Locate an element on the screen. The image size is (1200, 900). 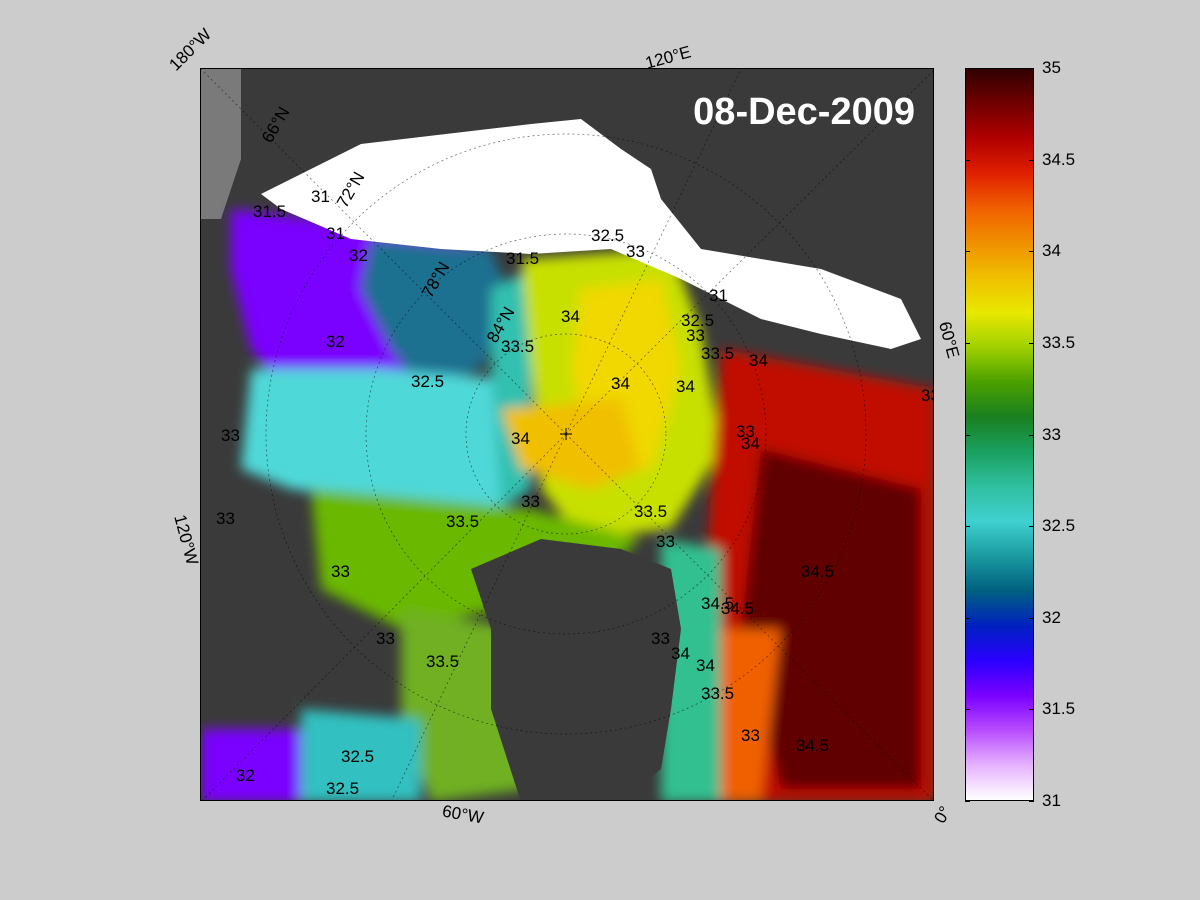
colorbar-tick-label: 31.5 is located at coordinates (1059, 709).